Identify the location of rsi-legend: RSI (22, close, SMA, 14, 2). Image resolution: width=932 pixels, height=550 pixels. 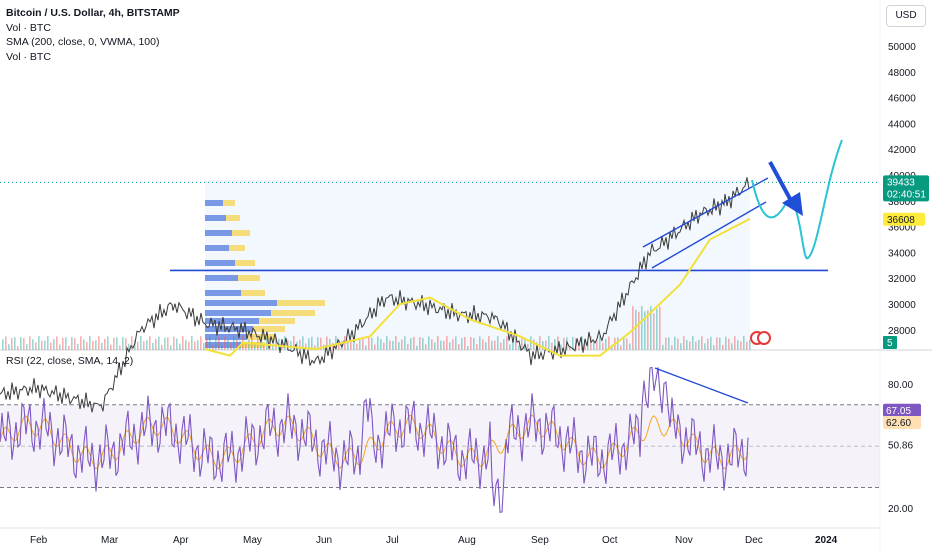
(70, 361).